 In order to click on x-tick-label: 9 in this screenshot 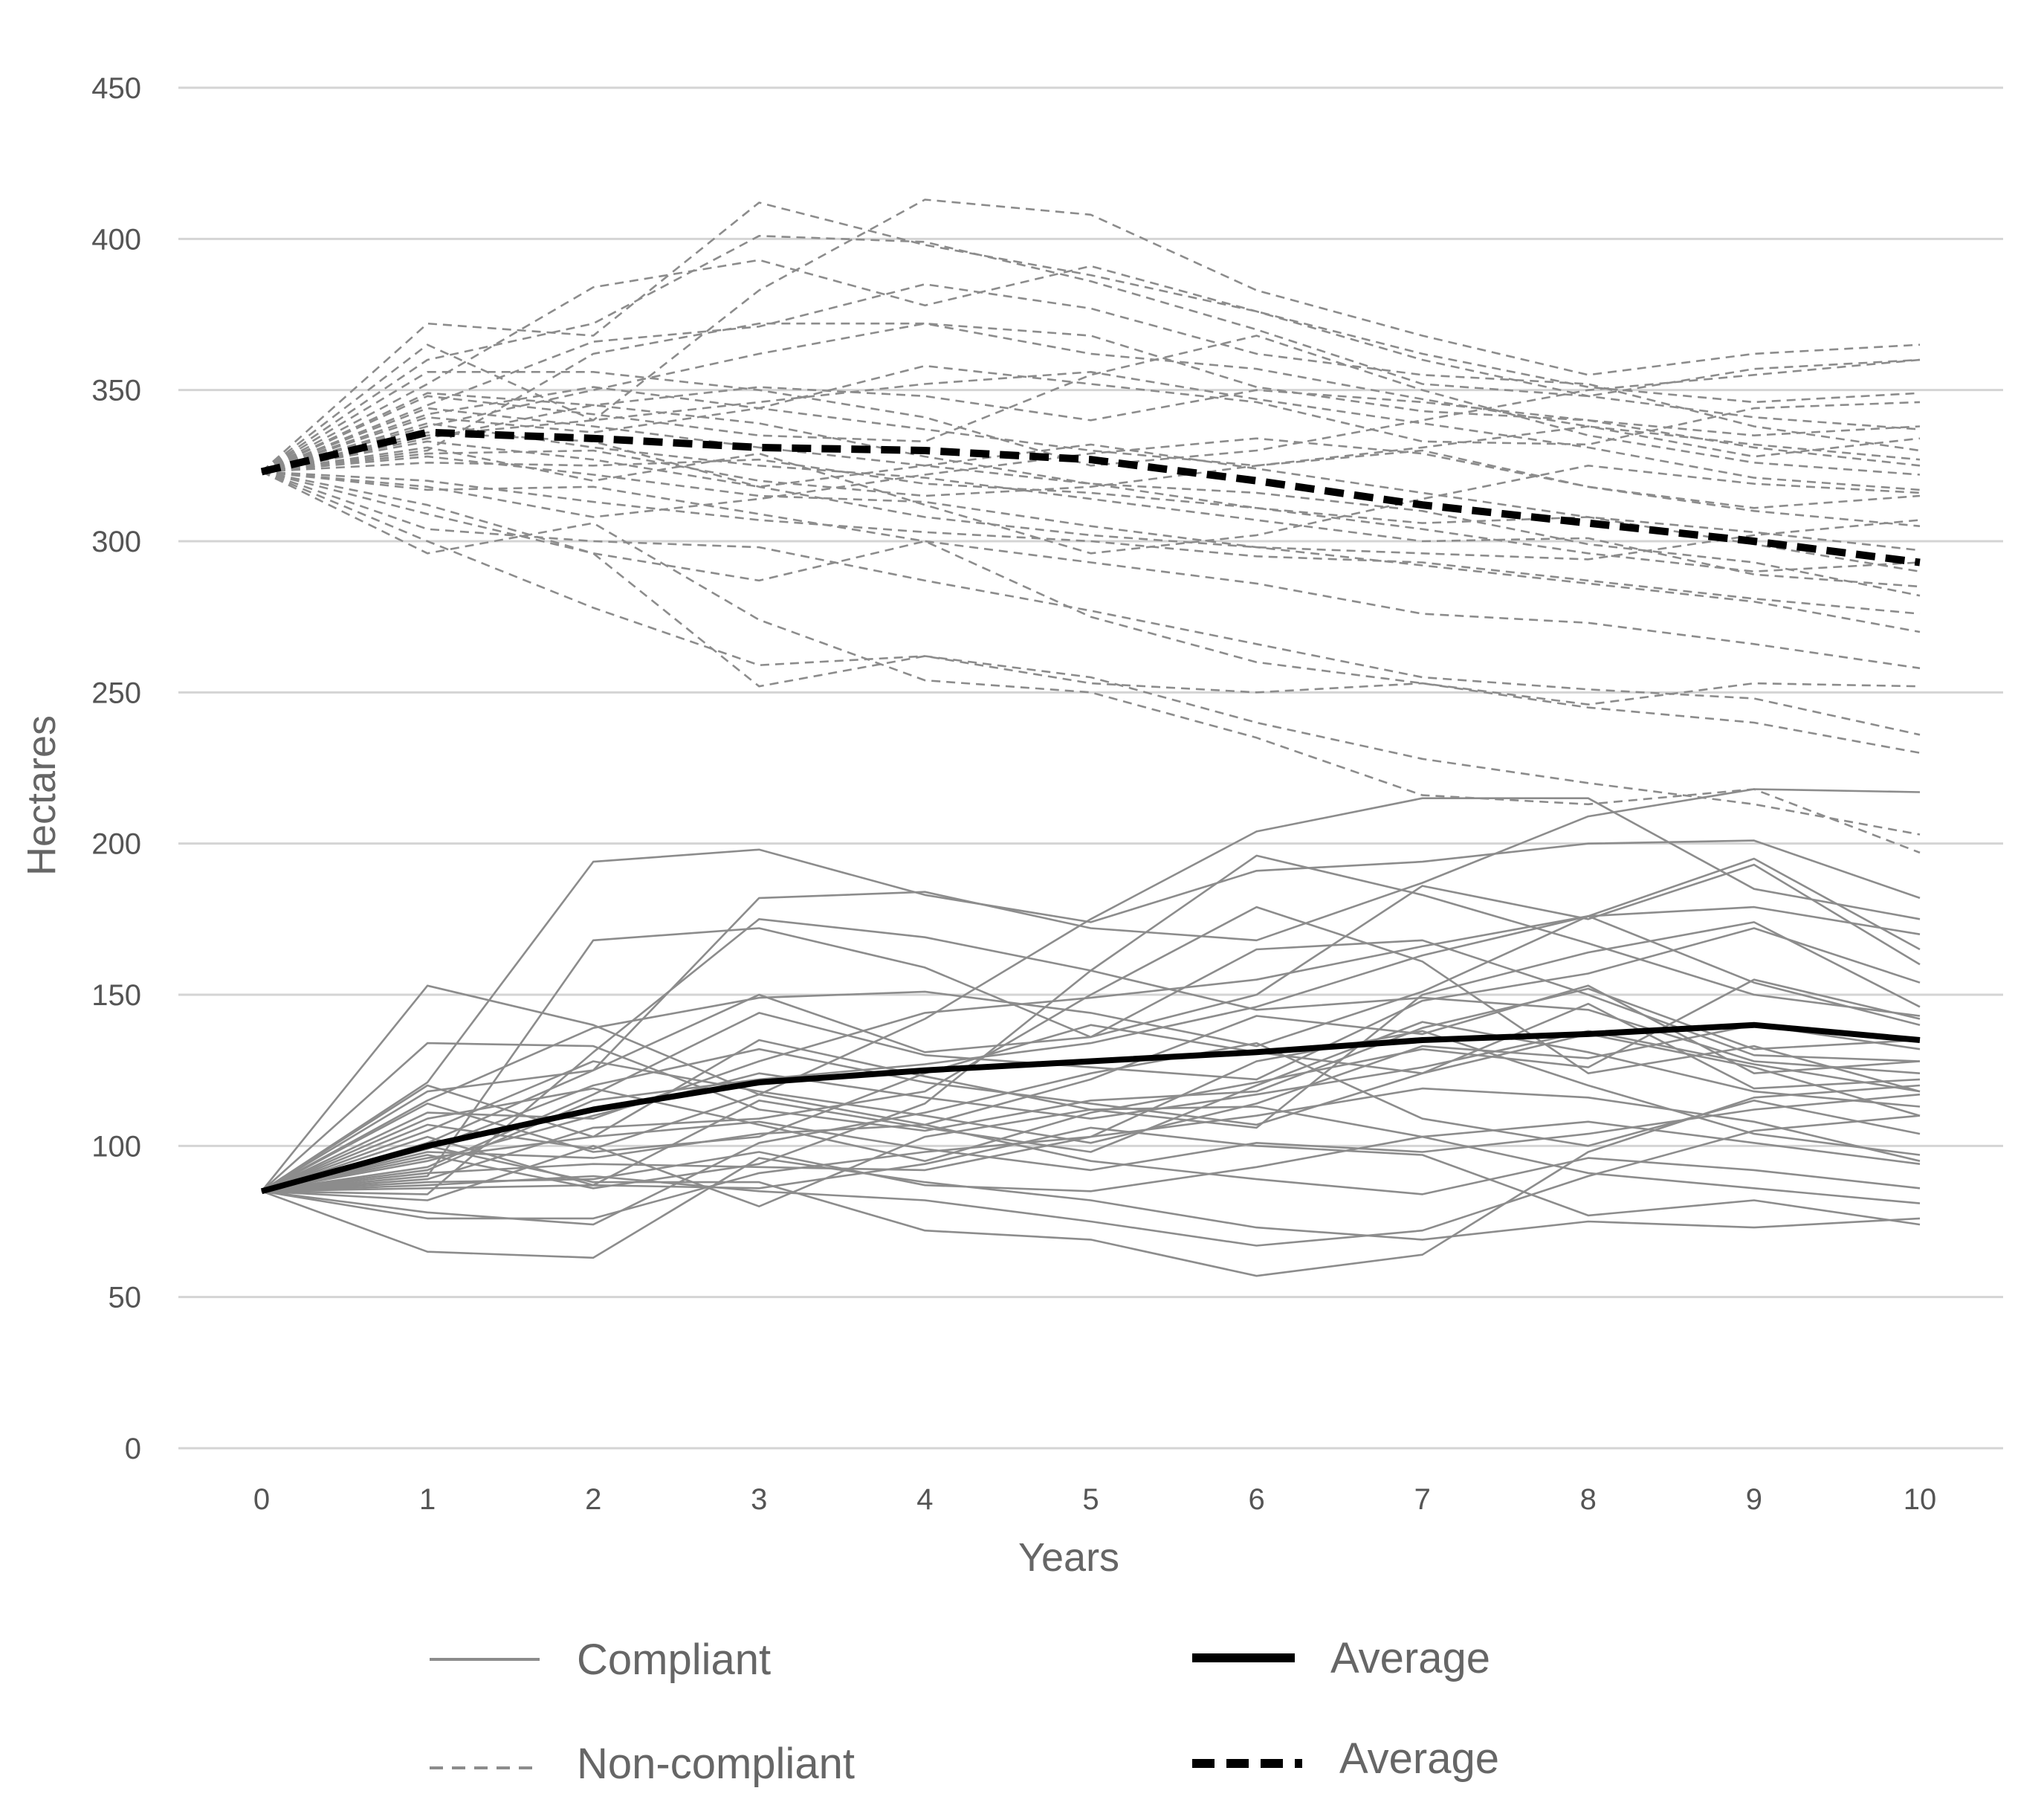, I will do `click(1754, 1499)`.